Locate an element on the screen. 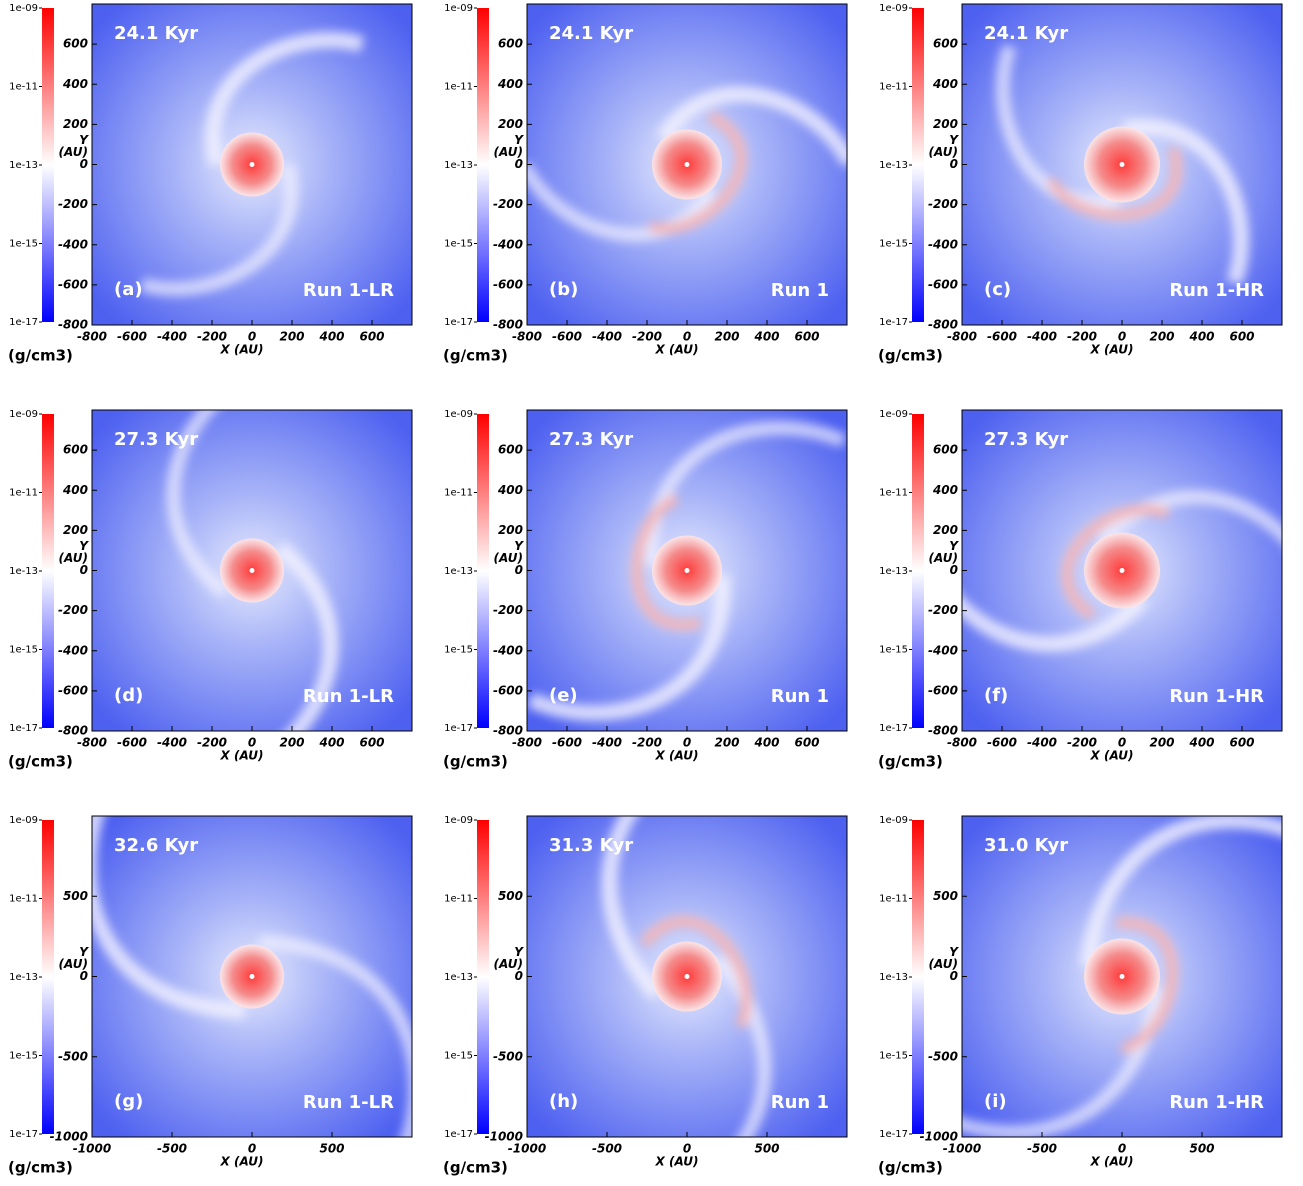 This screenshot has height=1186, width=1303. panel-label: (b) is located at coordinates (563, 289).